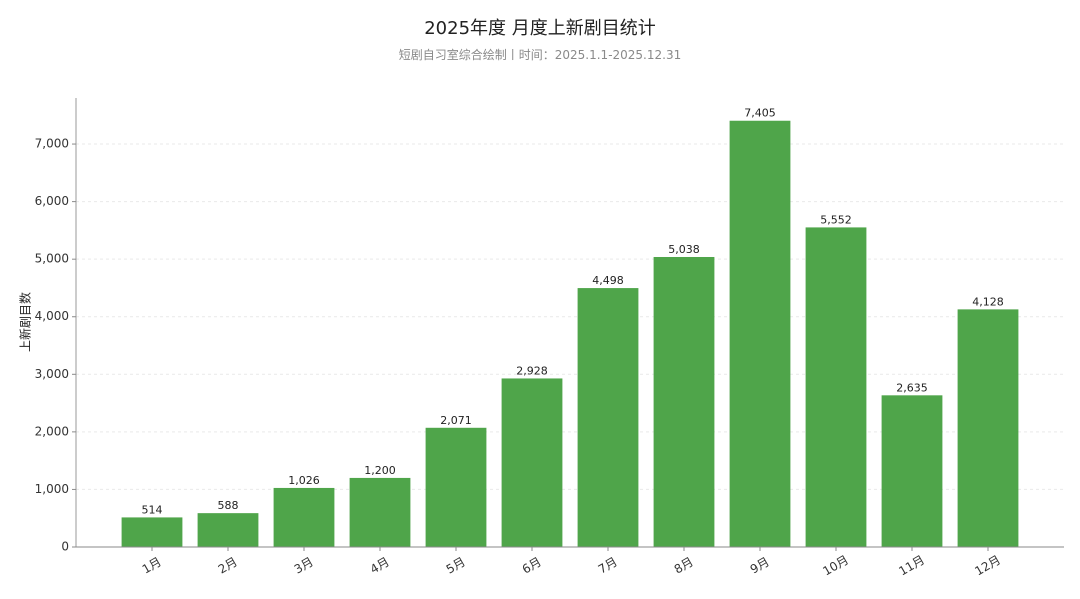 The image size is (1080, 599). Describe the element at coordinates (52, 489) in the screenshot. I see `y-tick-label: 1,000` at that location.